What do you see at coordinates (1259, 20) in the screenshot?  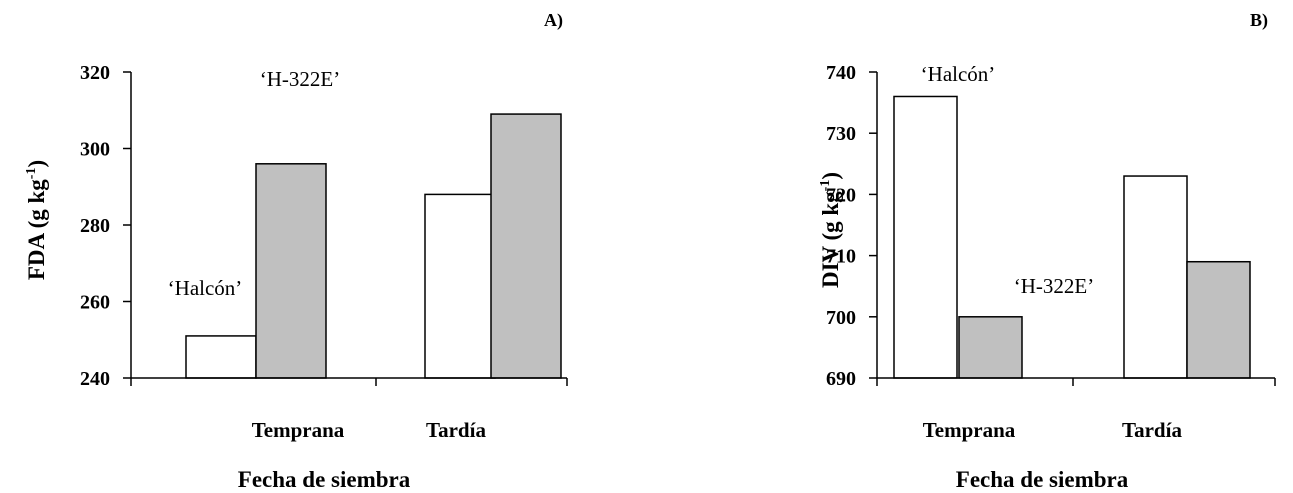 I see `panel-label: B)` at bounding box center [1259, 20].